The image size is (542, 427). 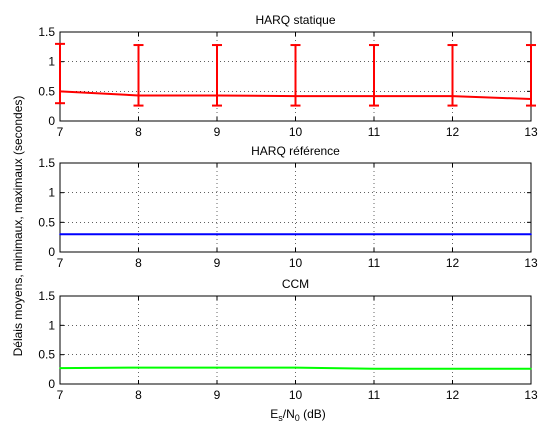 What do you see at coordinates (297, 418) in the screenshot?
I see `x-axis-label-zero: 0` at bounding box center [297, 418].